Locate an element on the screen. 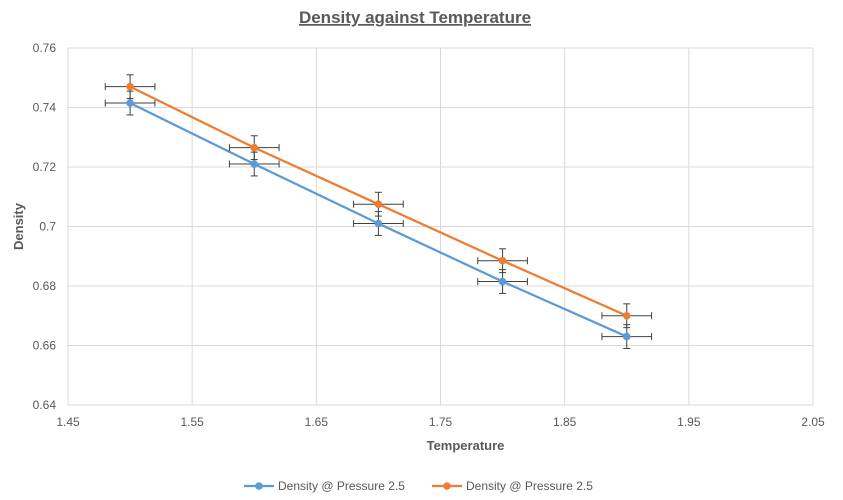 Image resolution: width=843 pixels, height=500 pixels. y-axis-label: Density is located at coordinates (18, 226).